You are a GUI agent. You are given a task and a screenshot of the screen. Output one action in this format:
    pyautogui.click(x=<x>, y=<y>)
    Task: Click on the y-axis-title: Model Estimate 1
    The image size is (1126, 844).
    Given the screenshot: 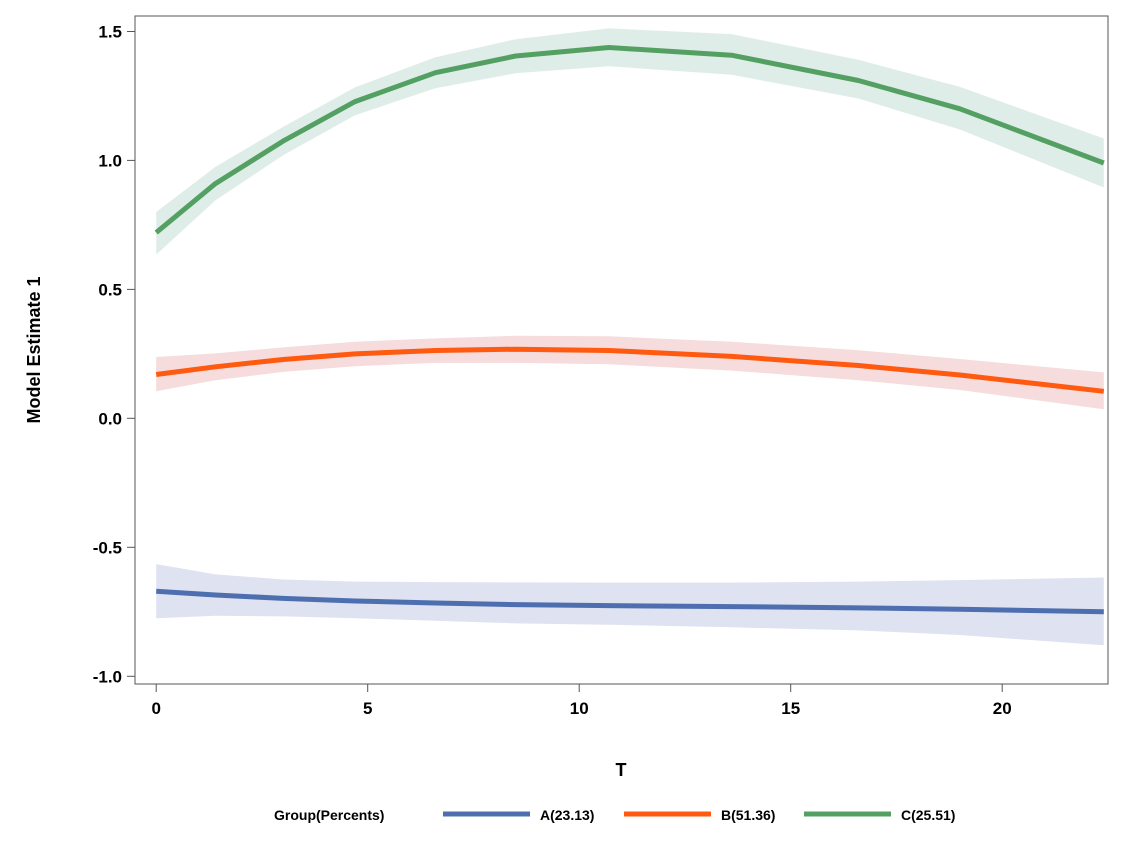 What is the action you would take?
    pyautogui.click(x=34, y=349)
    